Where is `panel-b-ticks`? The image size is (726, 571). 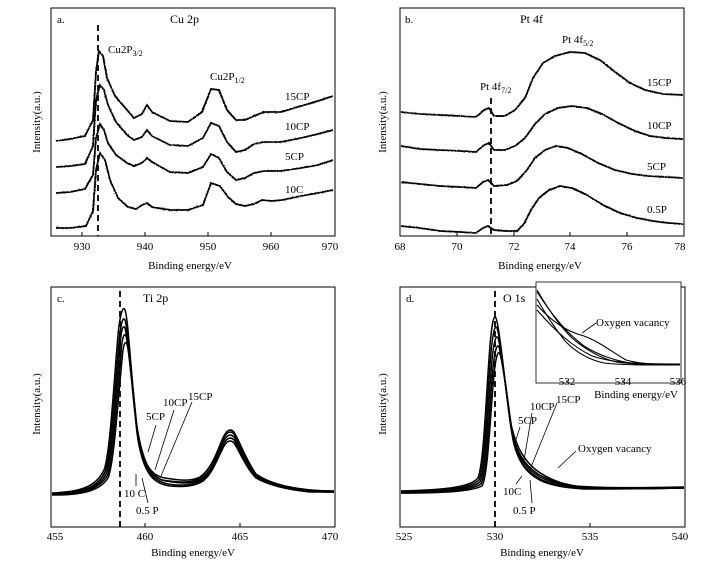 panel-b-ticks is located at coordinates (542, 234).